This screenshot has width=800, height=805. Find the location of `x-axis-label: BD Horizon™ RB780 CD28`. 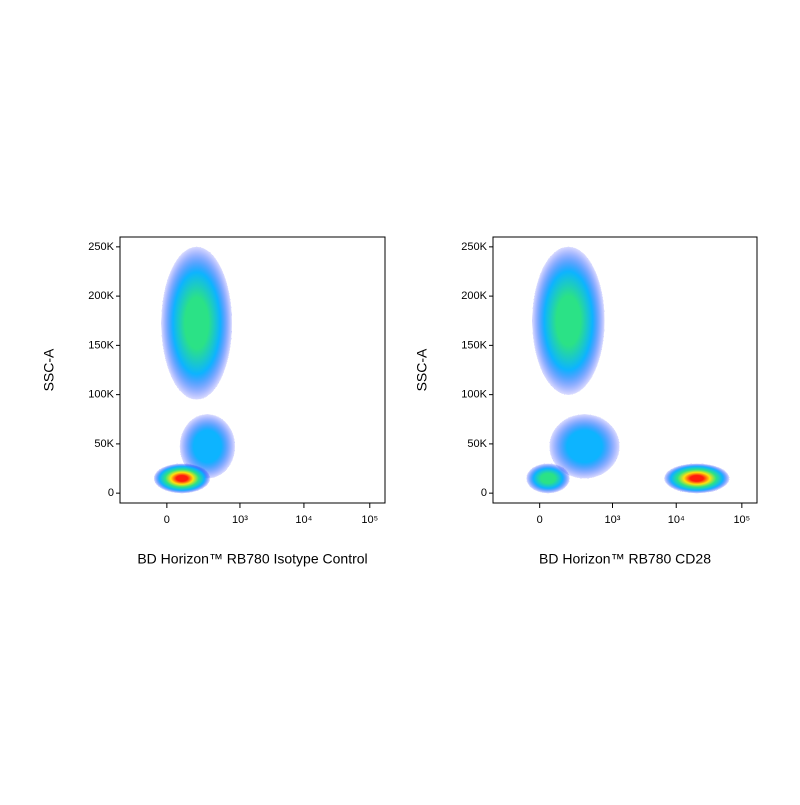

x-axis-label: BD Horizon™ RB780 CD28 is located at coordinates (625, 559).